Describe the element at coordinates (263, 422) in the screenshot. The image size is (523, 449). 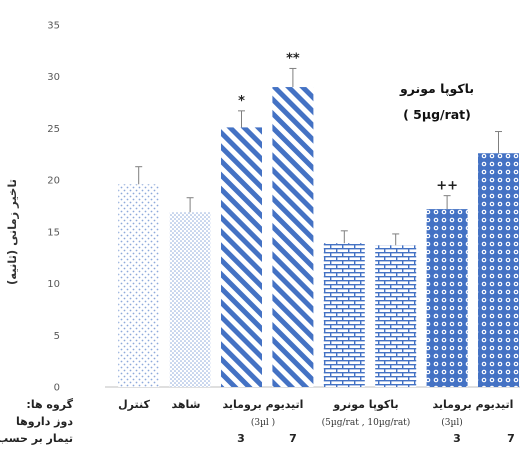
I see `dose-ethidium: (3µl )` at that location.